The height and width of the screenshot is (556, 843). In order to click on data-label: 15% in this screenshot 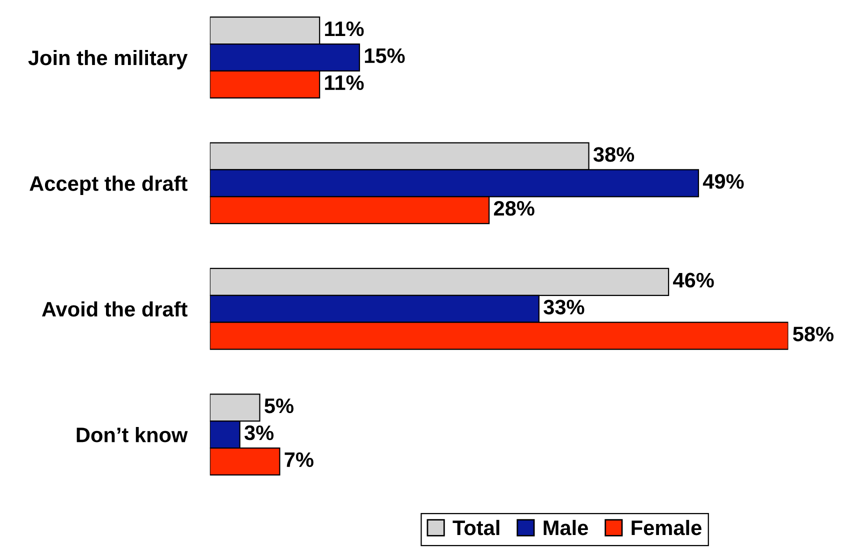, I will do `click(384, 56)`.